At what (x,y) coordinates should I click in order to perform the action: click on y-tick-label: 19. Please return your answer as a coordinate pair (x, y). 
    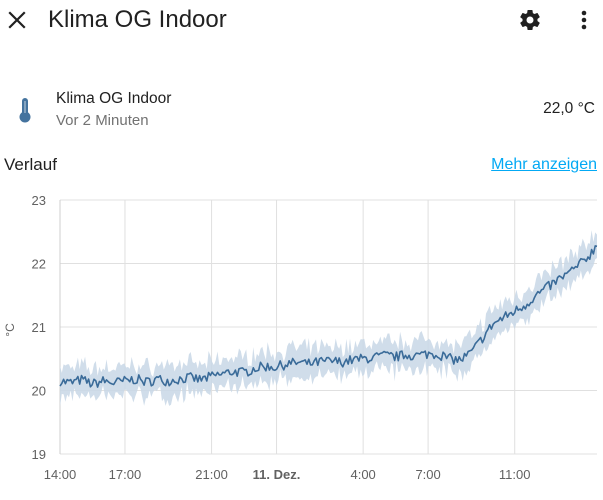
    Looking at the image, I should click on (39, 454).